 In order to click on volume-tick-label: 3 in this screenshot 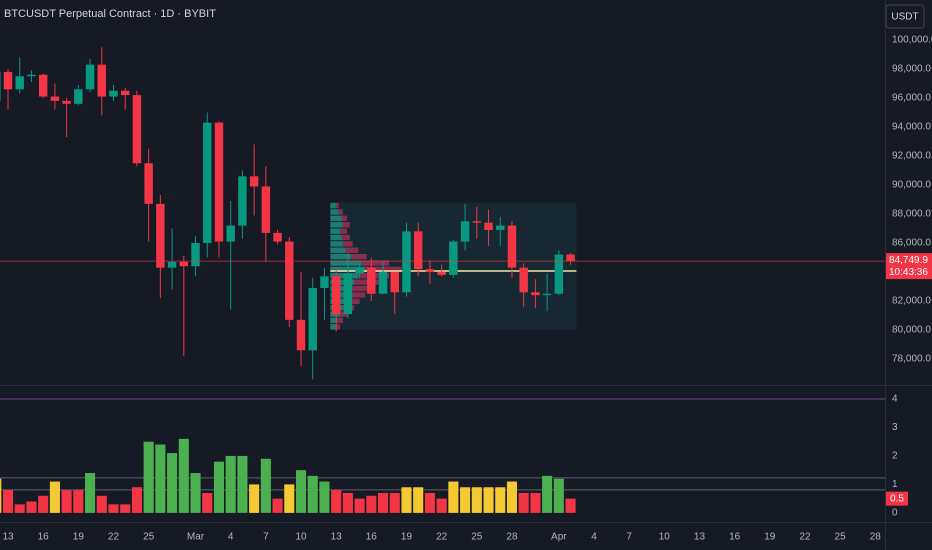, I will do `click(895, 427)`.